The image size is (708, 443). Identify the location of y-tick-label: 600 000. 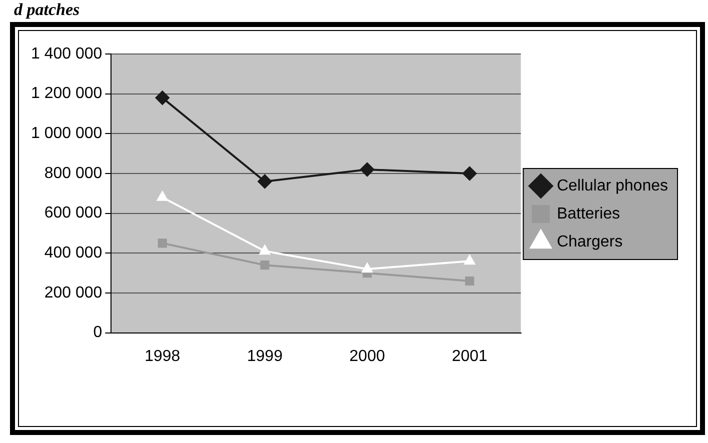
(73, 213).